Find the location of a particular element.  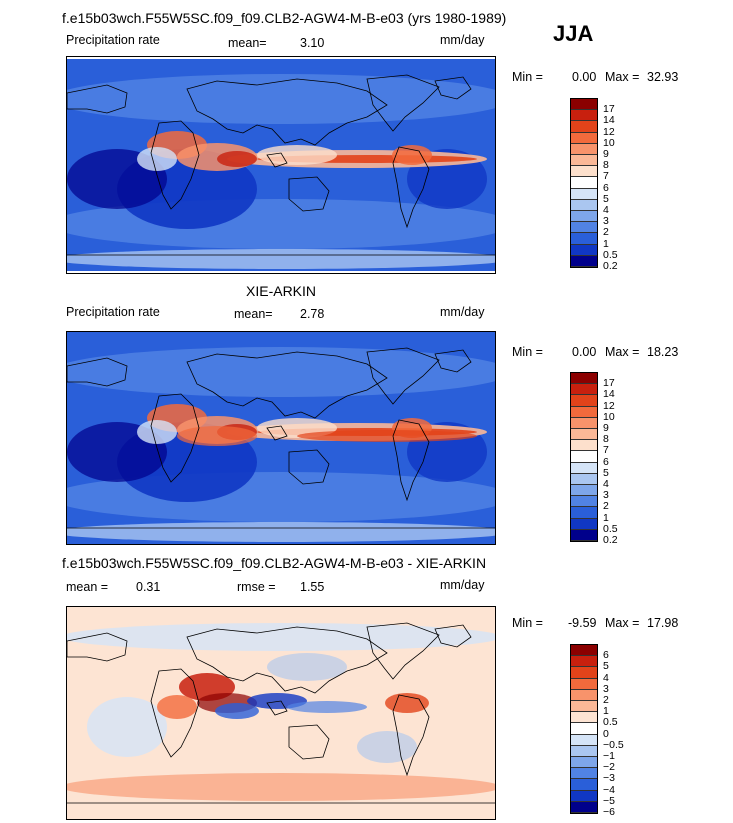

colorbar-tick-label: −0.5 is located at coordinates (613, 744).